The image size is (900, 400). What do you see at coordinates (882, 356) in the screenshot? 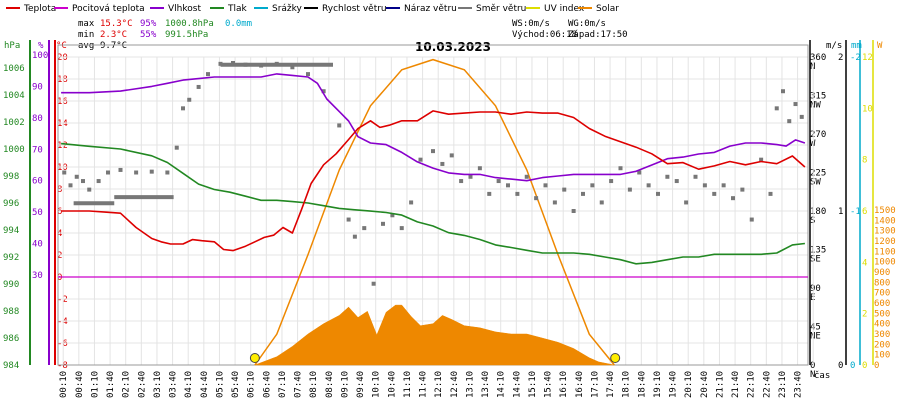
I see `solar-tick: 100` at bounding box center [882, 356].